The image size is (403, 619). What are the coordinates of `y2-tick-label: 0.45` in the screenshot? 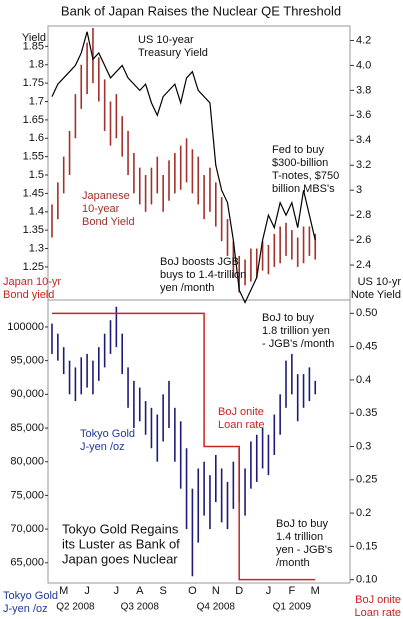 It's located at (366, 347).